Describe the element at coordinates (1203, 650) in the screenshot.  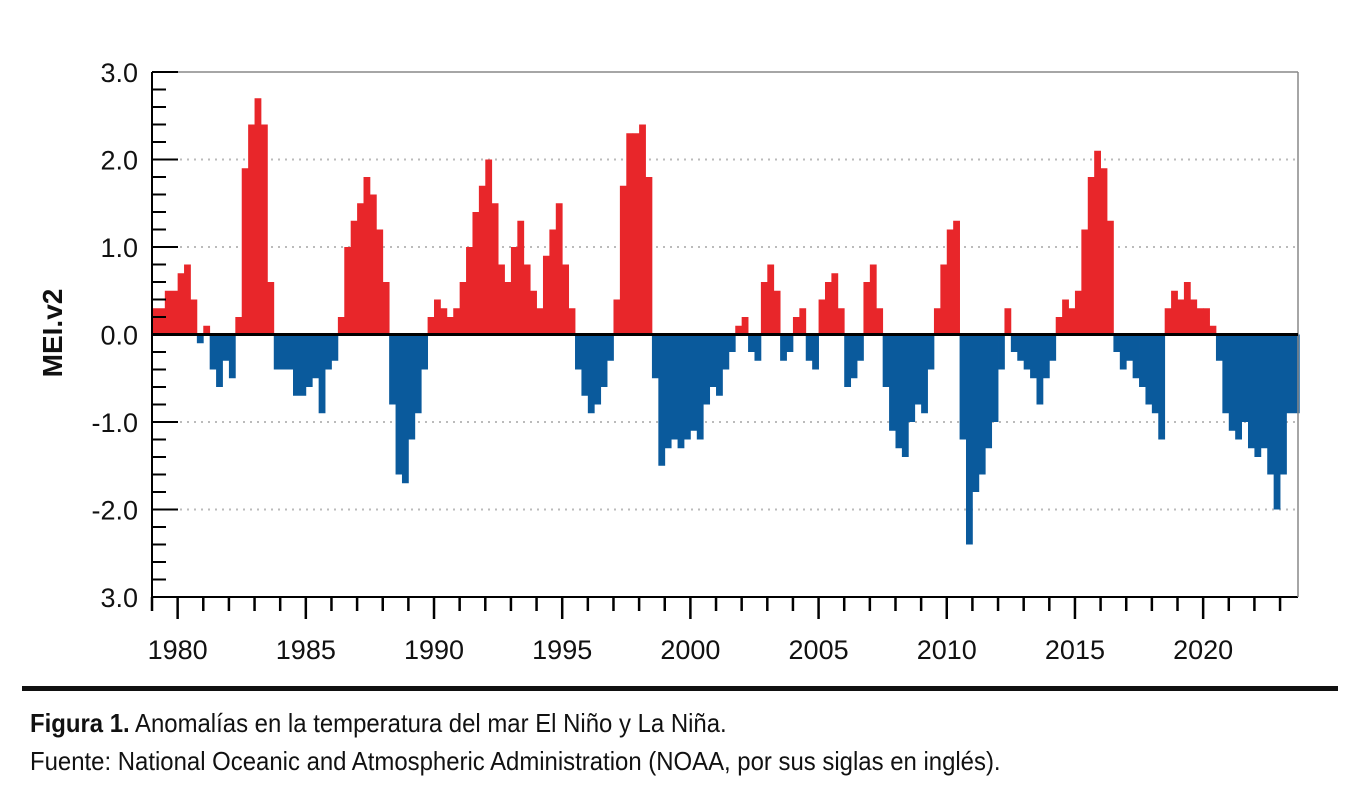
I see `x-tick-label: 2020` at that location.